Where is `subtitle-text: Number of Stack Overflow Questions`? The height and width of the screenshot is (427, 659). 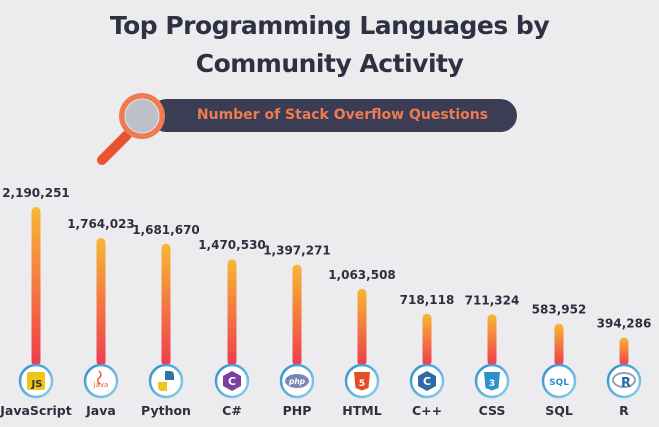
subtitle-text: Number of Stack Overflow Questions is located at coordinates (342, 115).